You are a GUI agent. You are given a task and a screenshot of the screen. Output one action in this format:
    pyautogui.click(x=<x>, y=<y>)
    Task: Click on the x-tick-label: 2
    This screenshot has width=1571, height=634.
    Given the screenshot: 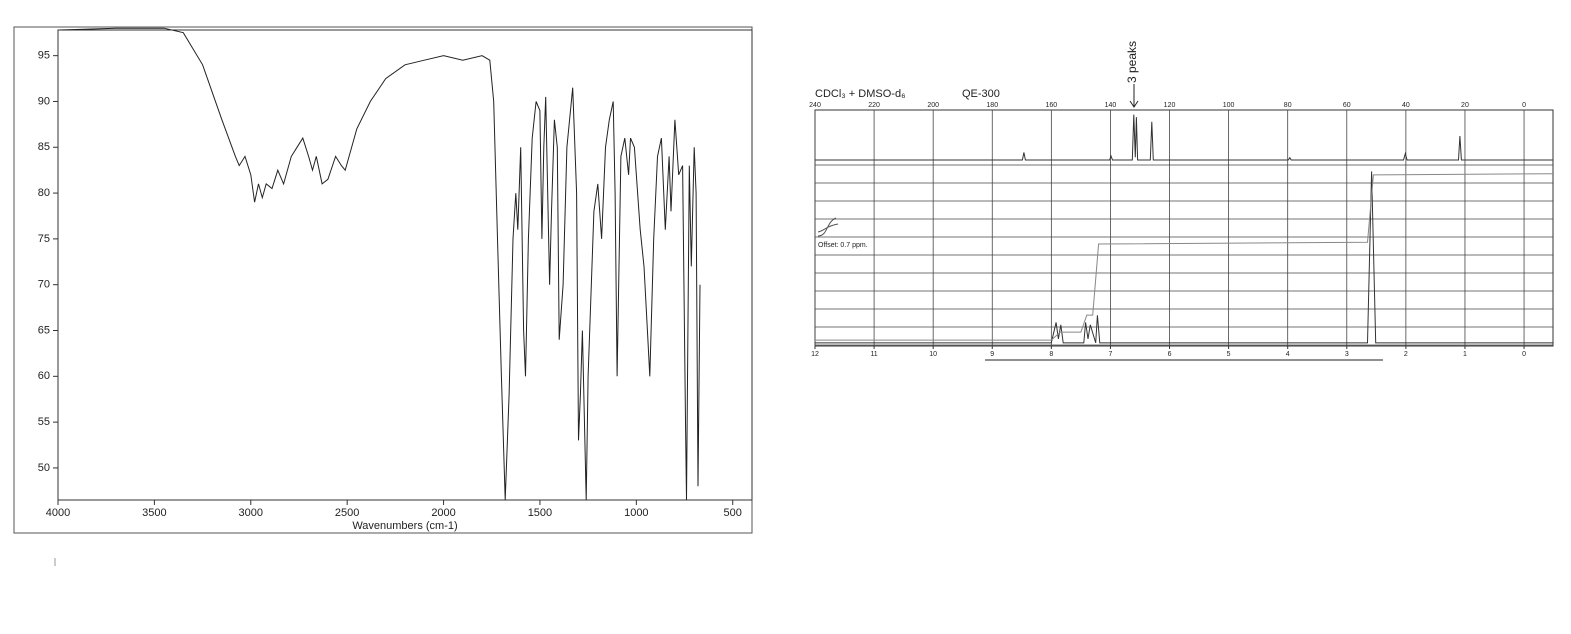 What is the action you would take?
    pyautogui.click(x=1406, y=354)
    